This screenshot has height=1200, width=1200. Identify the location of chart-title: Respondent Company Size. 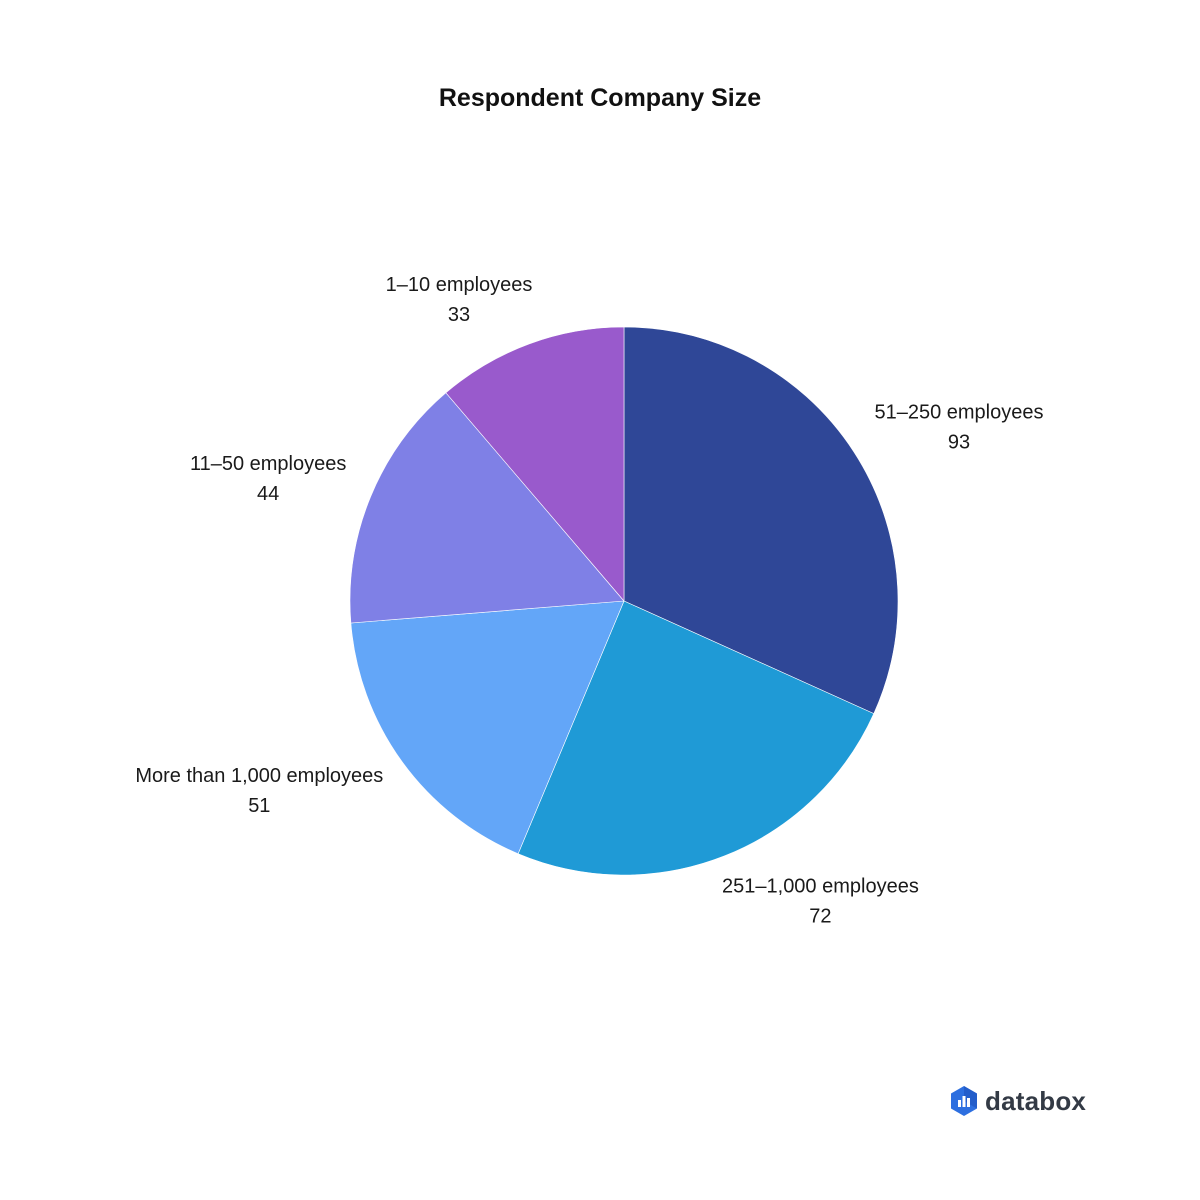
(600, 98).